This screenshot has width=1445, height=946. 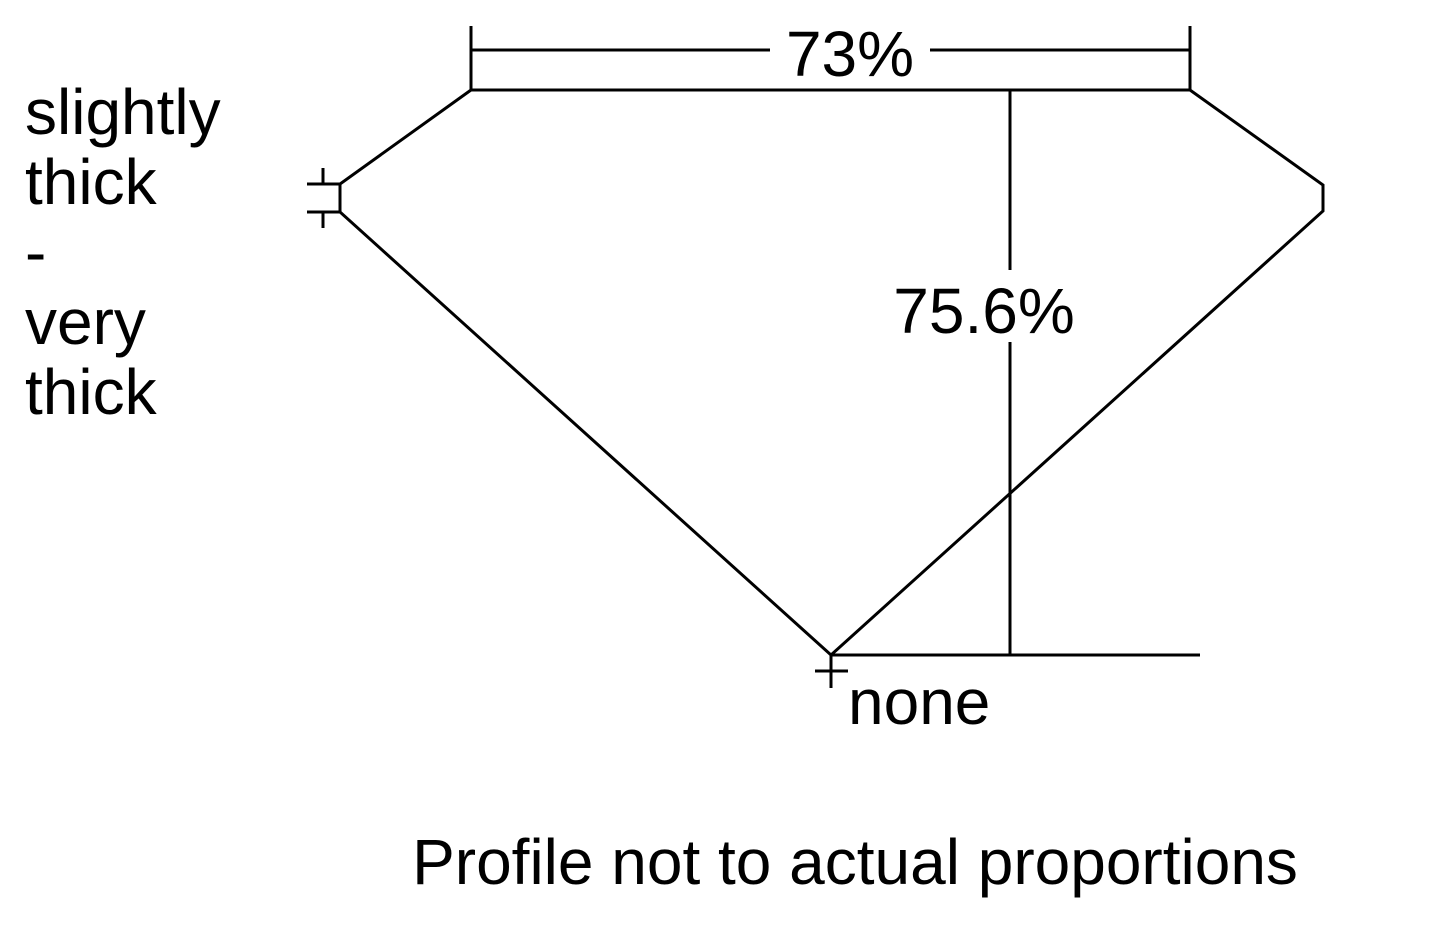 What do you see at coordinates (123, 112) in the screenshot?
I see `girdle-label-line: slightly` at bounding box center [123, 112].